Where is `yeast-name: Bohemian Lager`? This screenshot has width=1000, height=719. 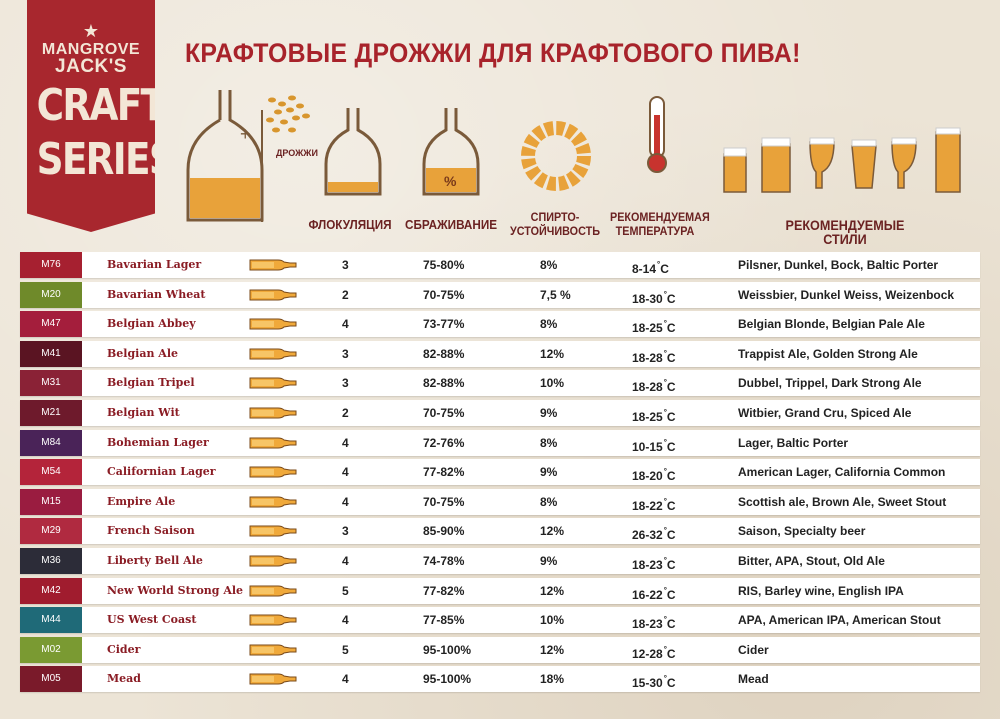
yeast-name: Bohemian Lager is located at coordinates (158, 442).